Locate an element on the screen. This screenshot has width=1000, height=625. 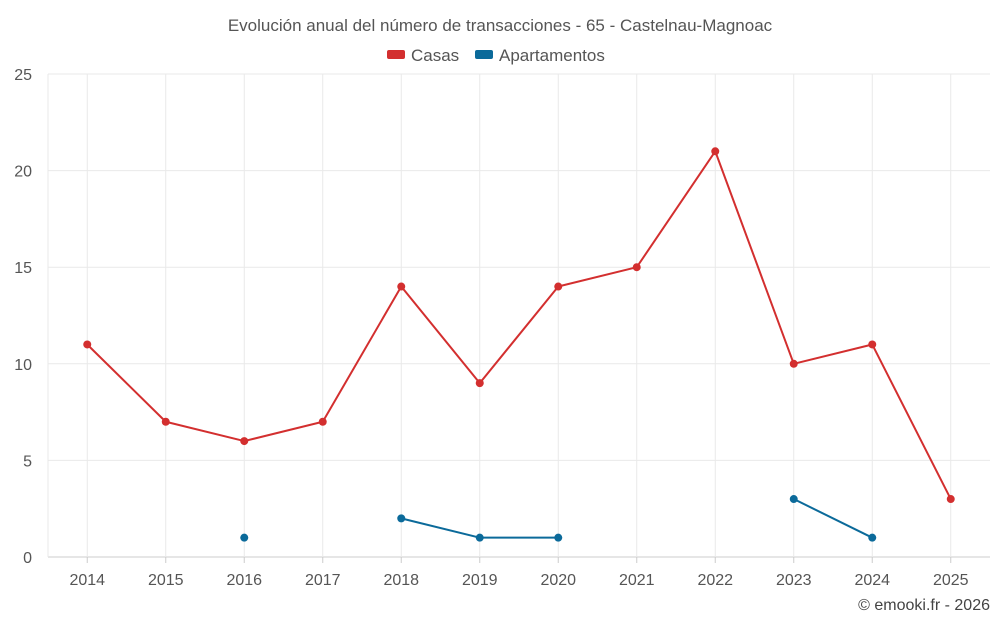
x-tick-label: 2022 is located at coordinates (715, 580).